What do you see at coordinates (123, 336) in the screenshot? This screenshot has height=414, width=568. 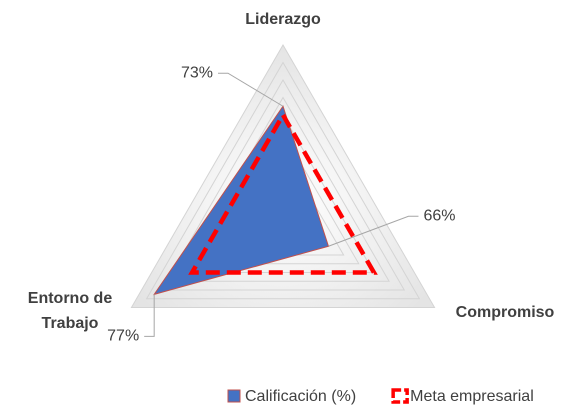 I see `data-label: 77%` at bounding box center [123, 336].